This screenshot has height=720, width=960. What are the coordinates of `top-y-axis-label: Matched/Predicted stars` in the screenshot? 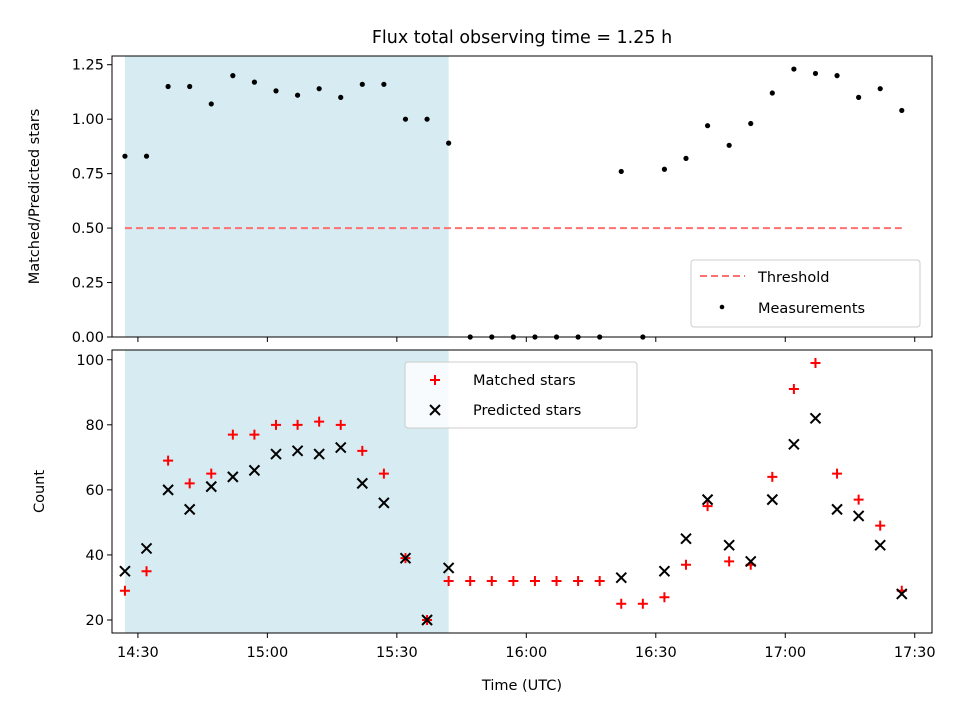 It's located at (35, 197).